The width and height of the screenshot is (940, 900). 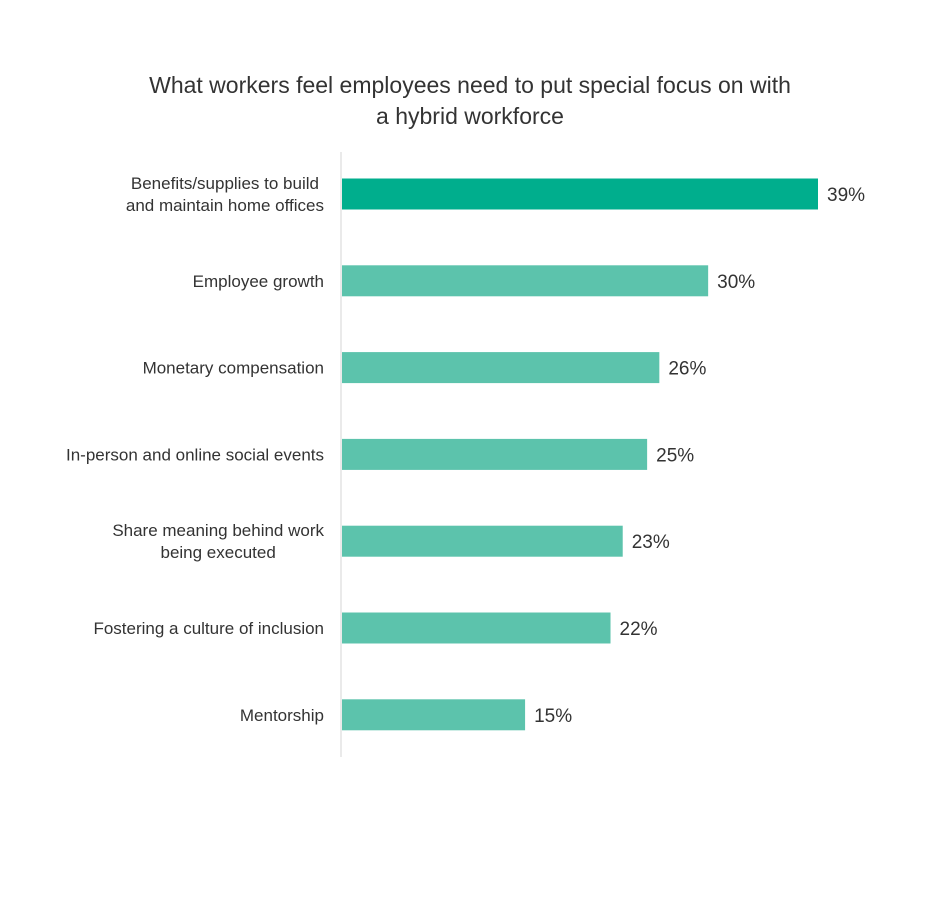 I want to click on category-label: In-person and online social events, so click(x=195, y=454).